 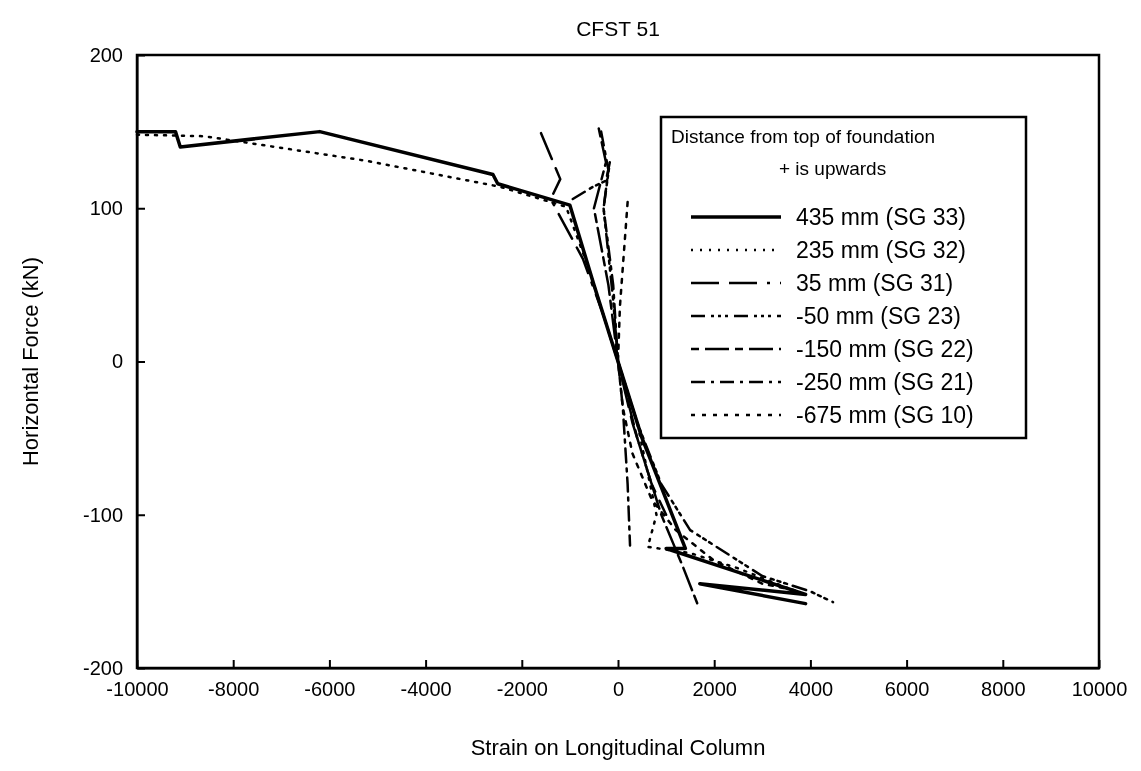 I want to click on x-tick-label: 10000, so click(x=1099, y=689).